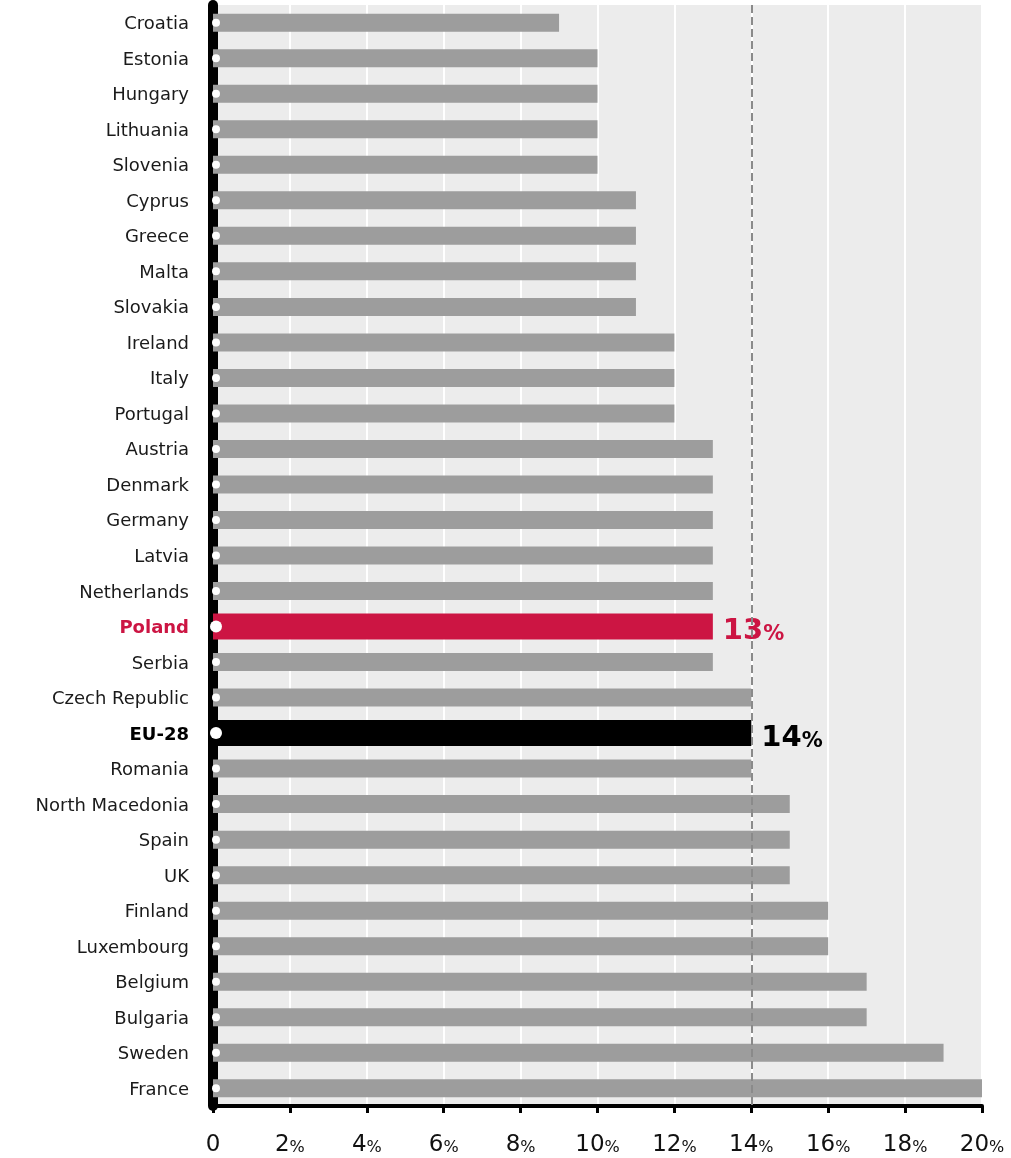  I want to click on x-tick-label: 2%, so click(289, 1142).